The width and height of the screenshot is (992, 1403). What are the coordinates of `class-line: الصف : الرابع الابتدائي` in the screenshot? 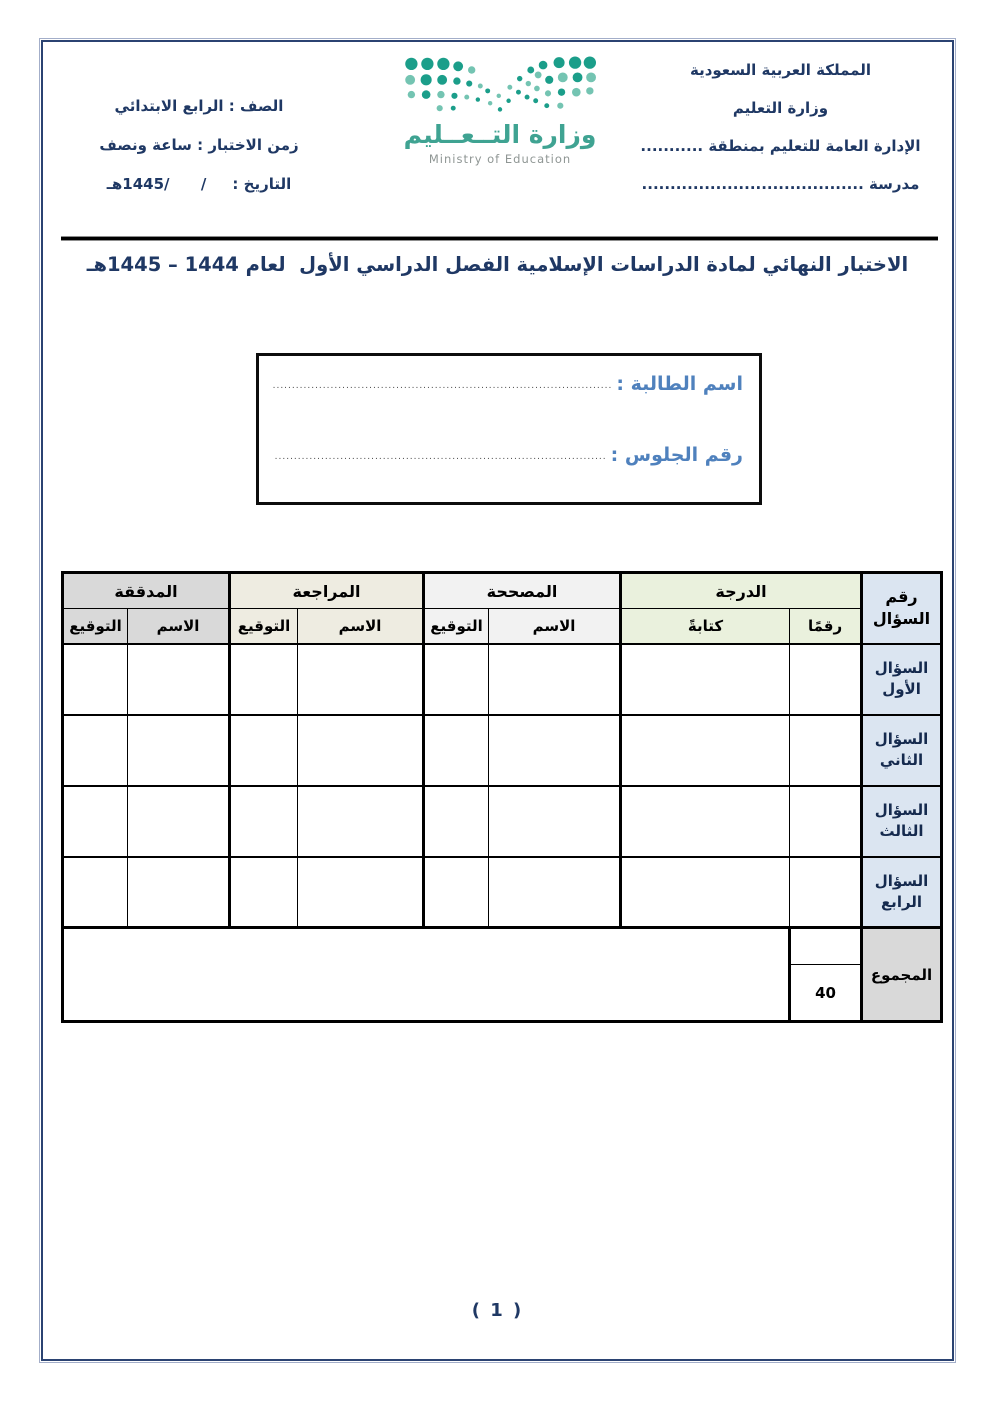 It's located at (199, 106).